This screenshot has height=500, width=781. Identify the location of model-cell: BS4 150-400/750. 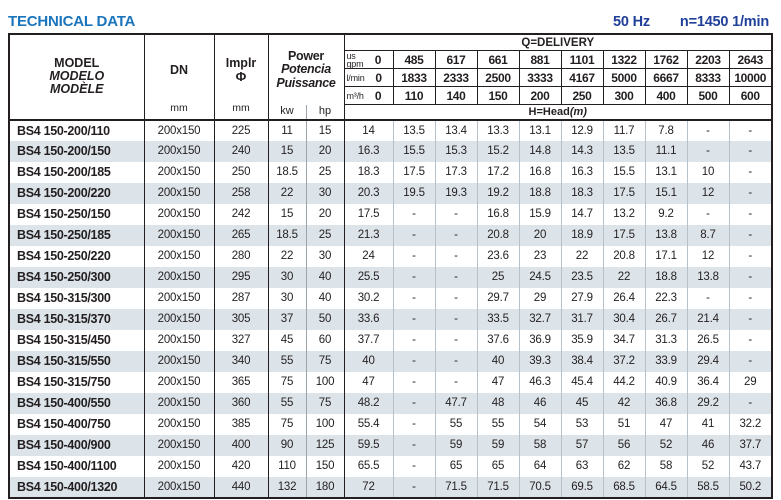
(77, 424).